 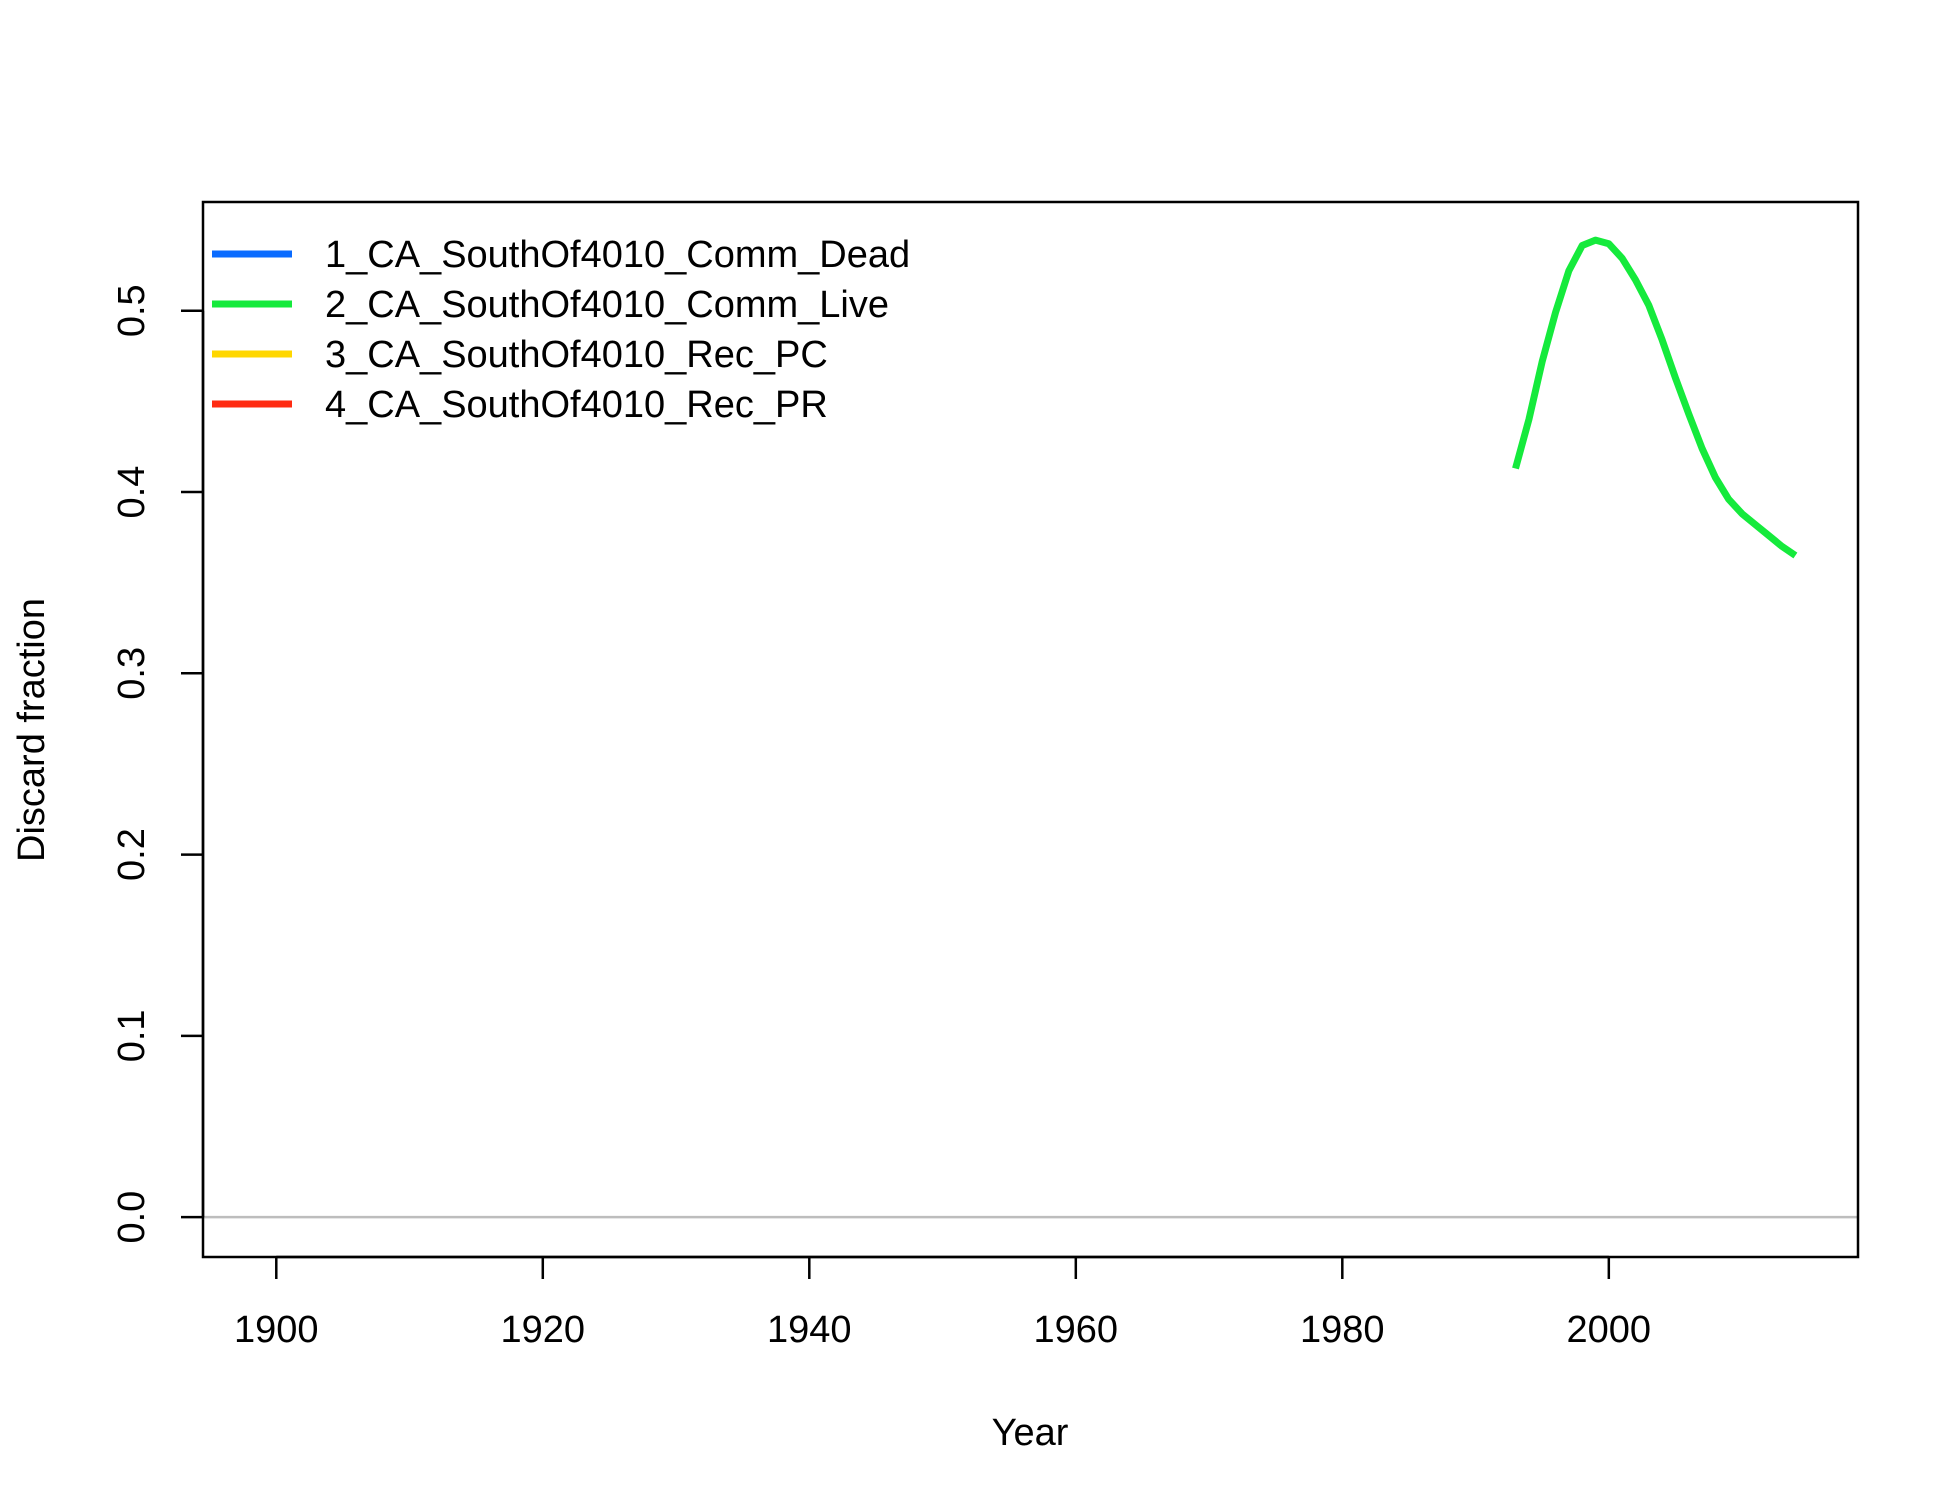 I want to click on x-tick-label: 1960, so click(x=1076, y=1330).